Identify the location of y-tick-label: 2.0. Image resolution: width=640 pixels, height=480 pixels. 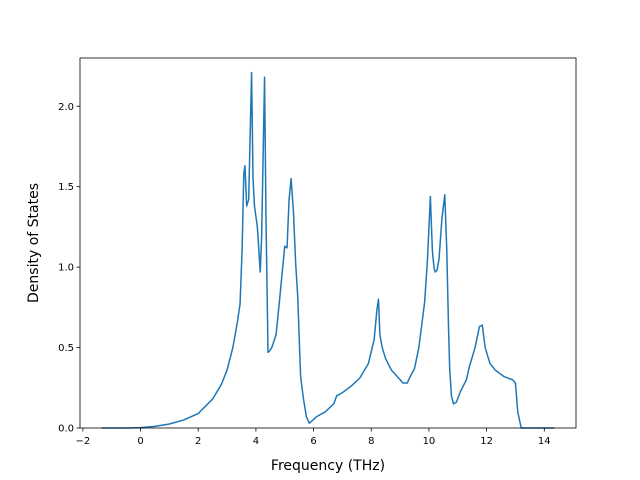
(66, 107).